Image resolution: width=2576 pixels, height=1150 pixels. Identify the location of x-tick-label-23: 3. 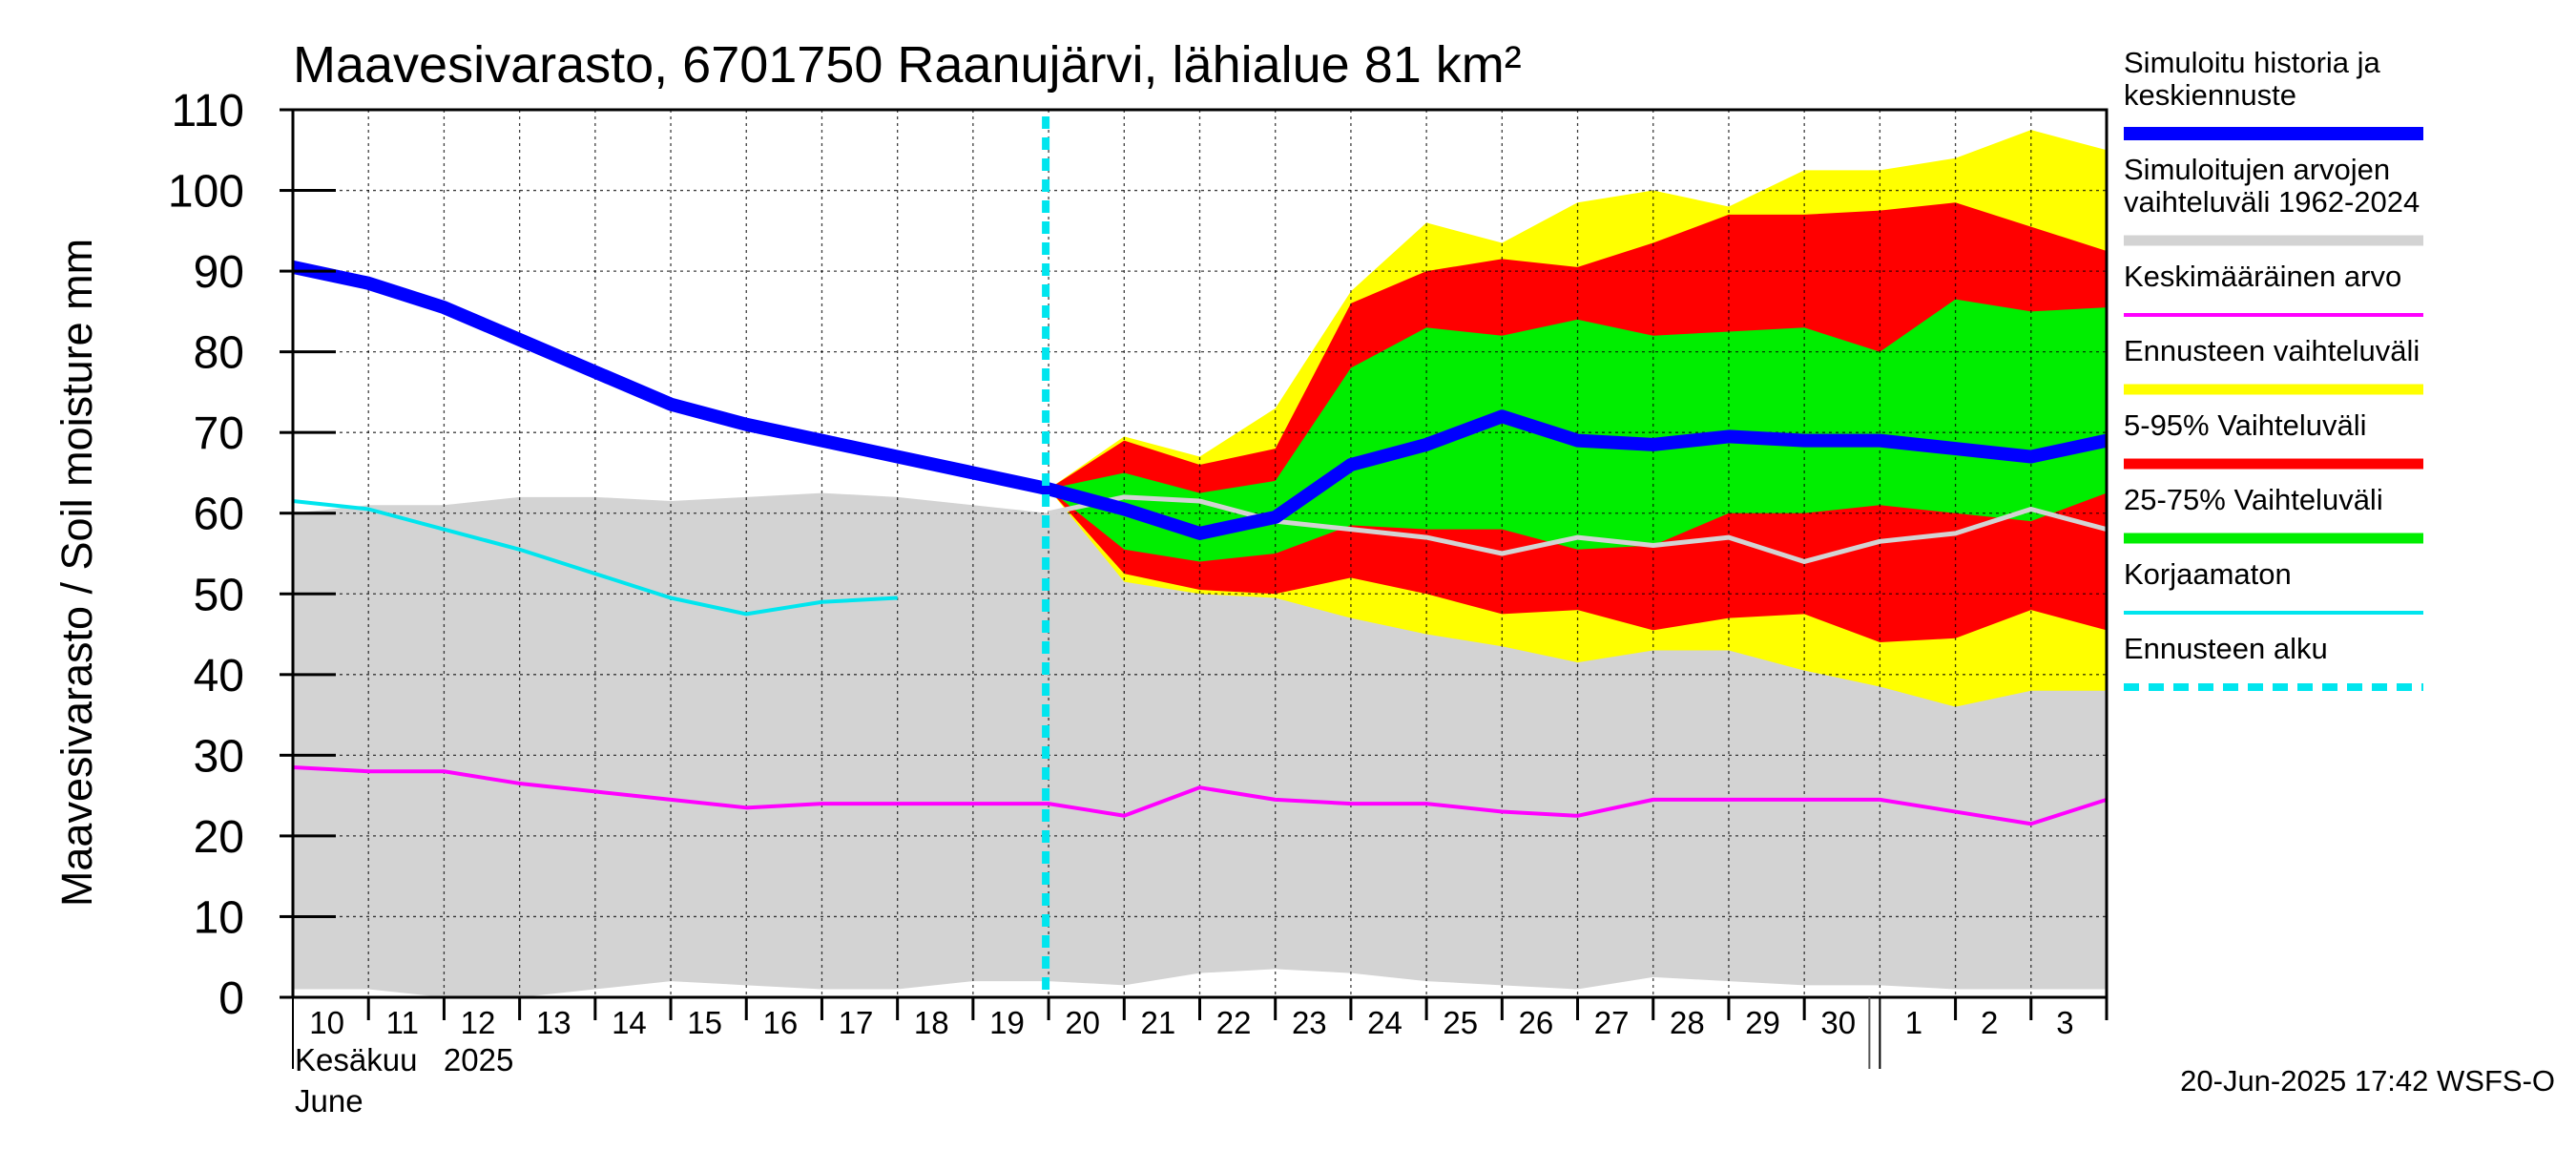
(2064, 1023).